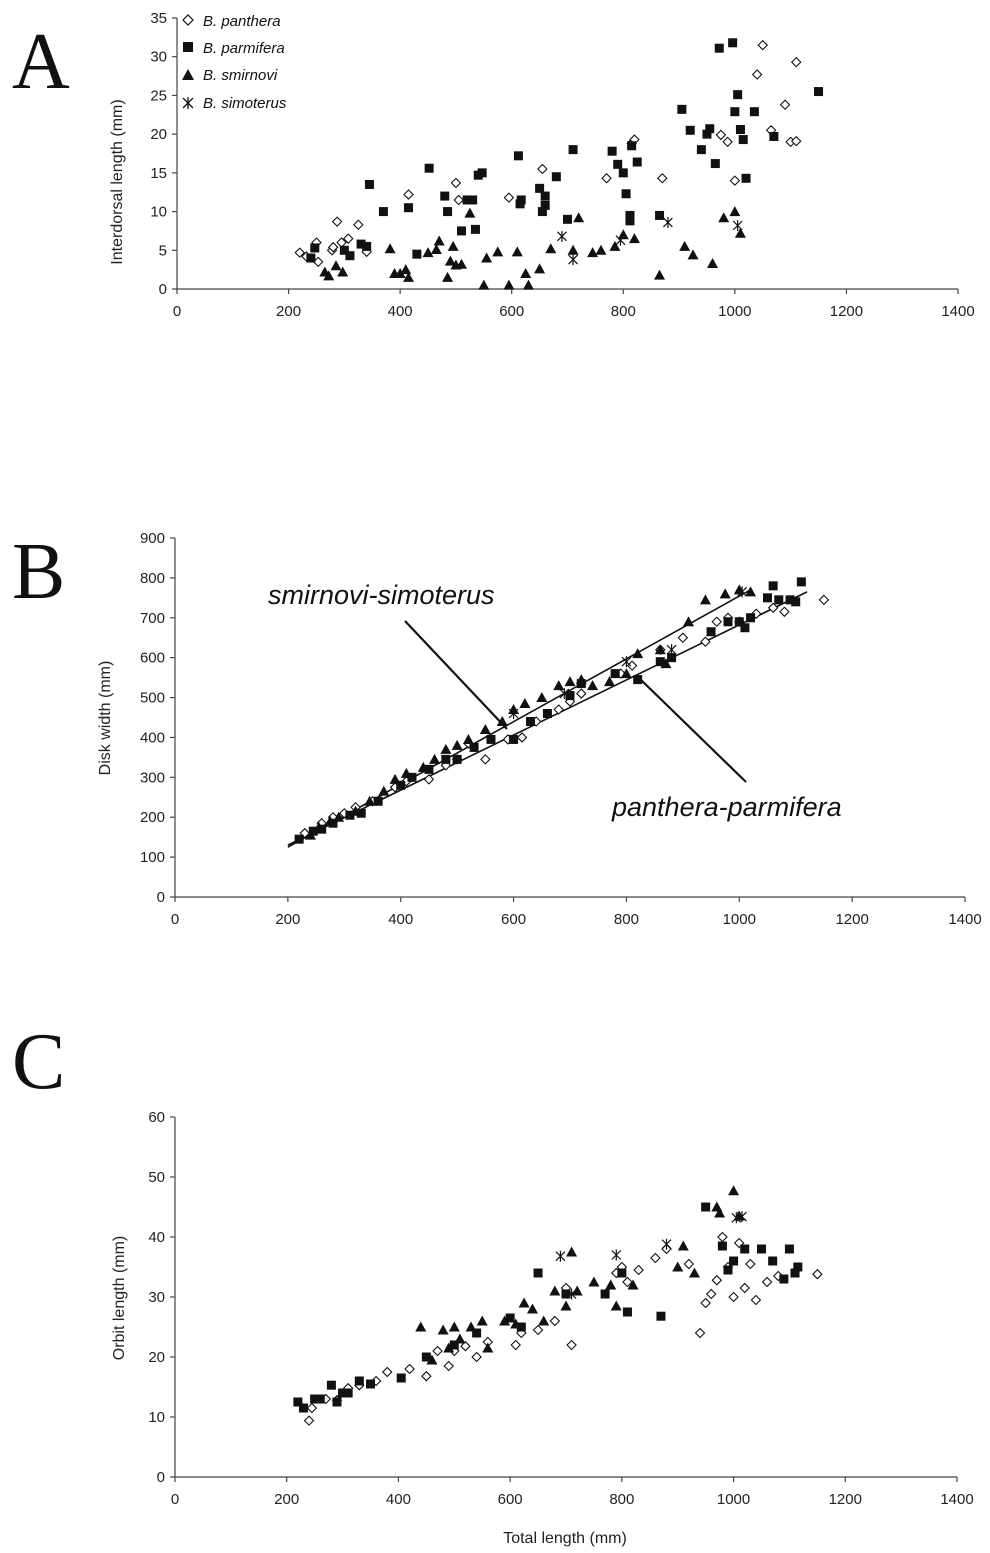 Image resolution: width=990 pixels, height=1553 pixels. What do you see at coordinates (400, 919) in the screenshot?
I see `x-tick-label: 400` at bounding box center [400, 919].